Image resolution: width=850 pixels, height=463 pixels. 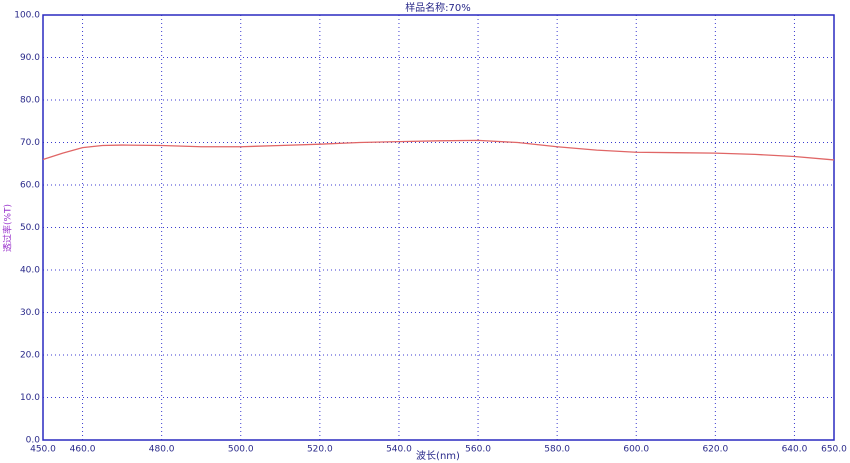 I want to click on x-tick-label: 460.0, so click(x=83, y=450).